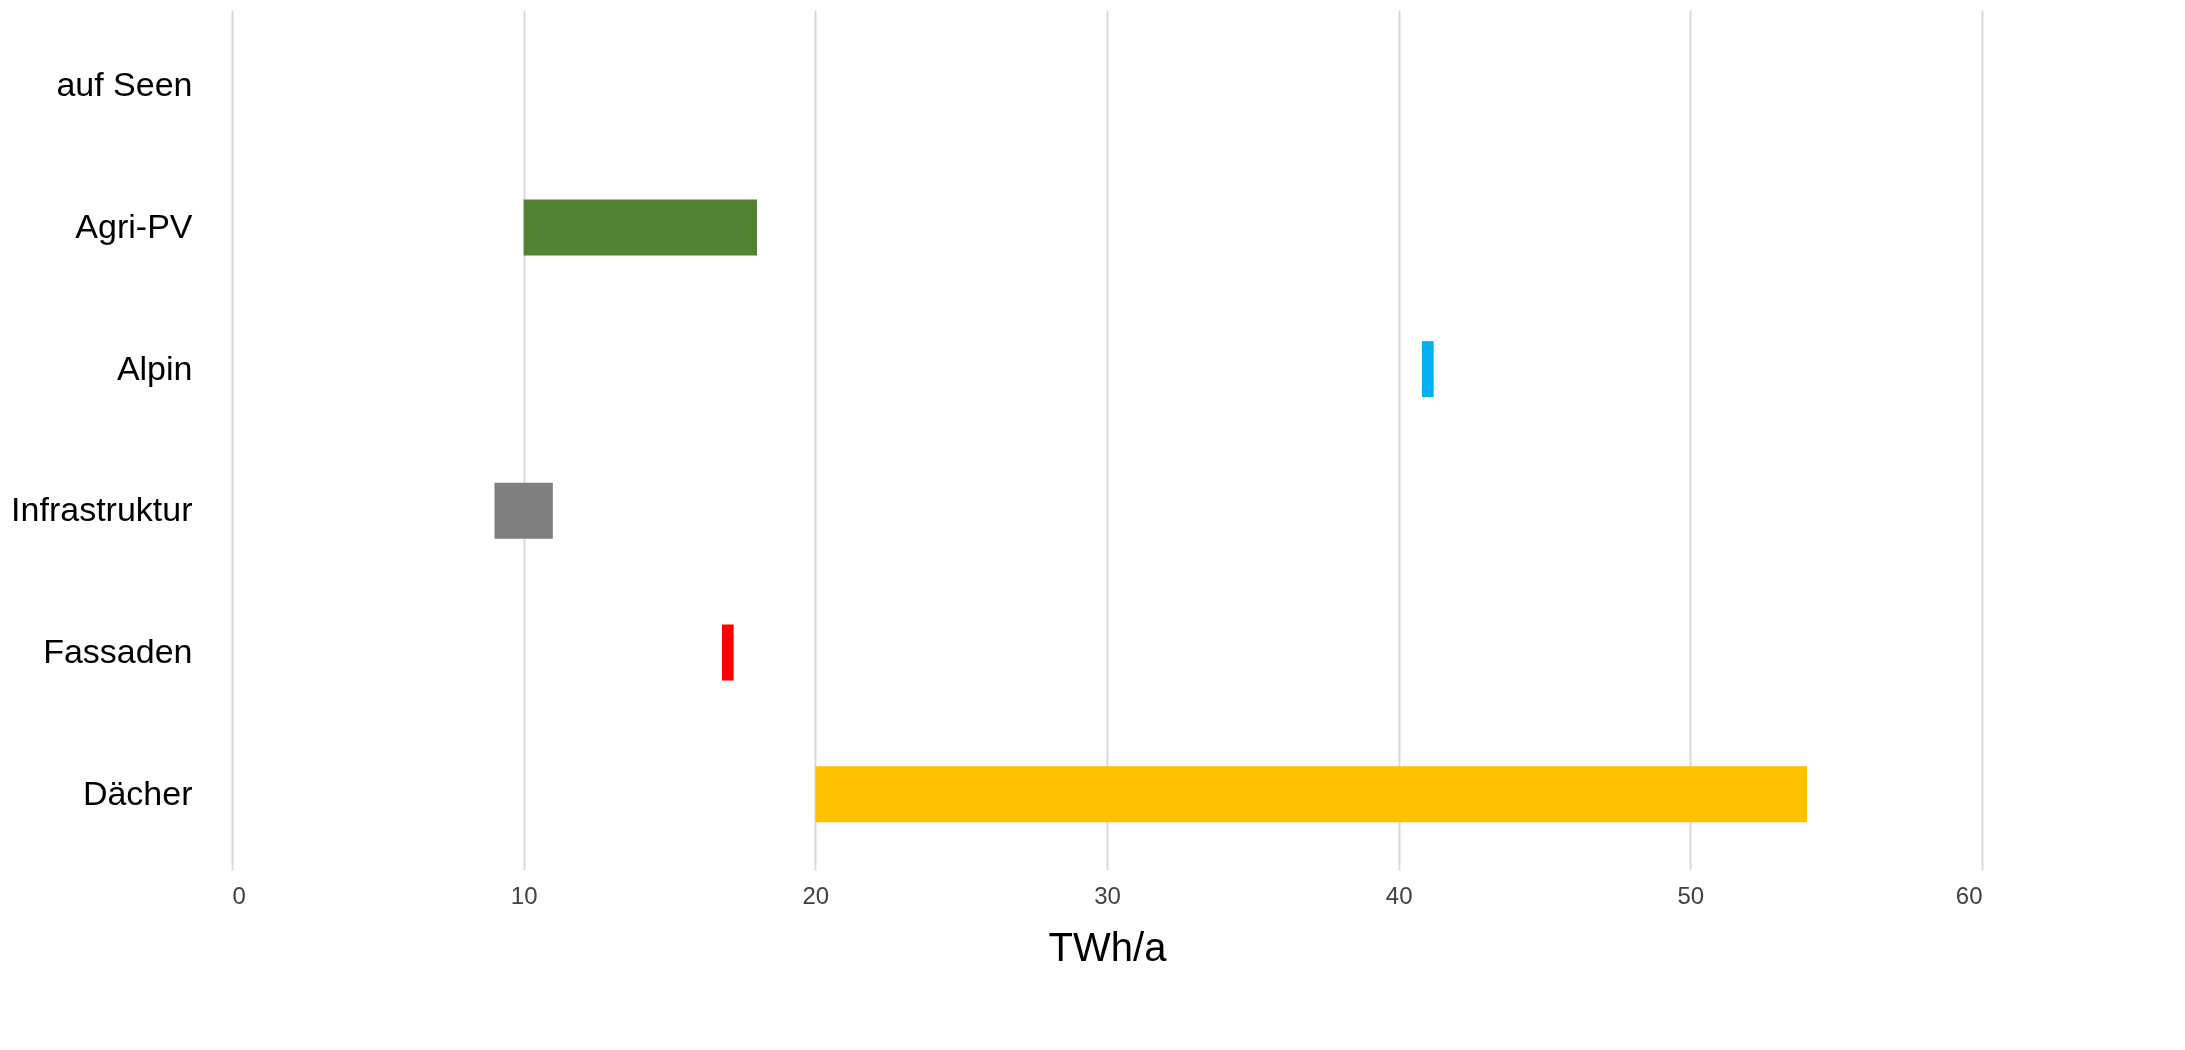 This screenshot has height=1050, width=2185. I want to click on y-tick-label: Agri-PV, so click(134, 226).